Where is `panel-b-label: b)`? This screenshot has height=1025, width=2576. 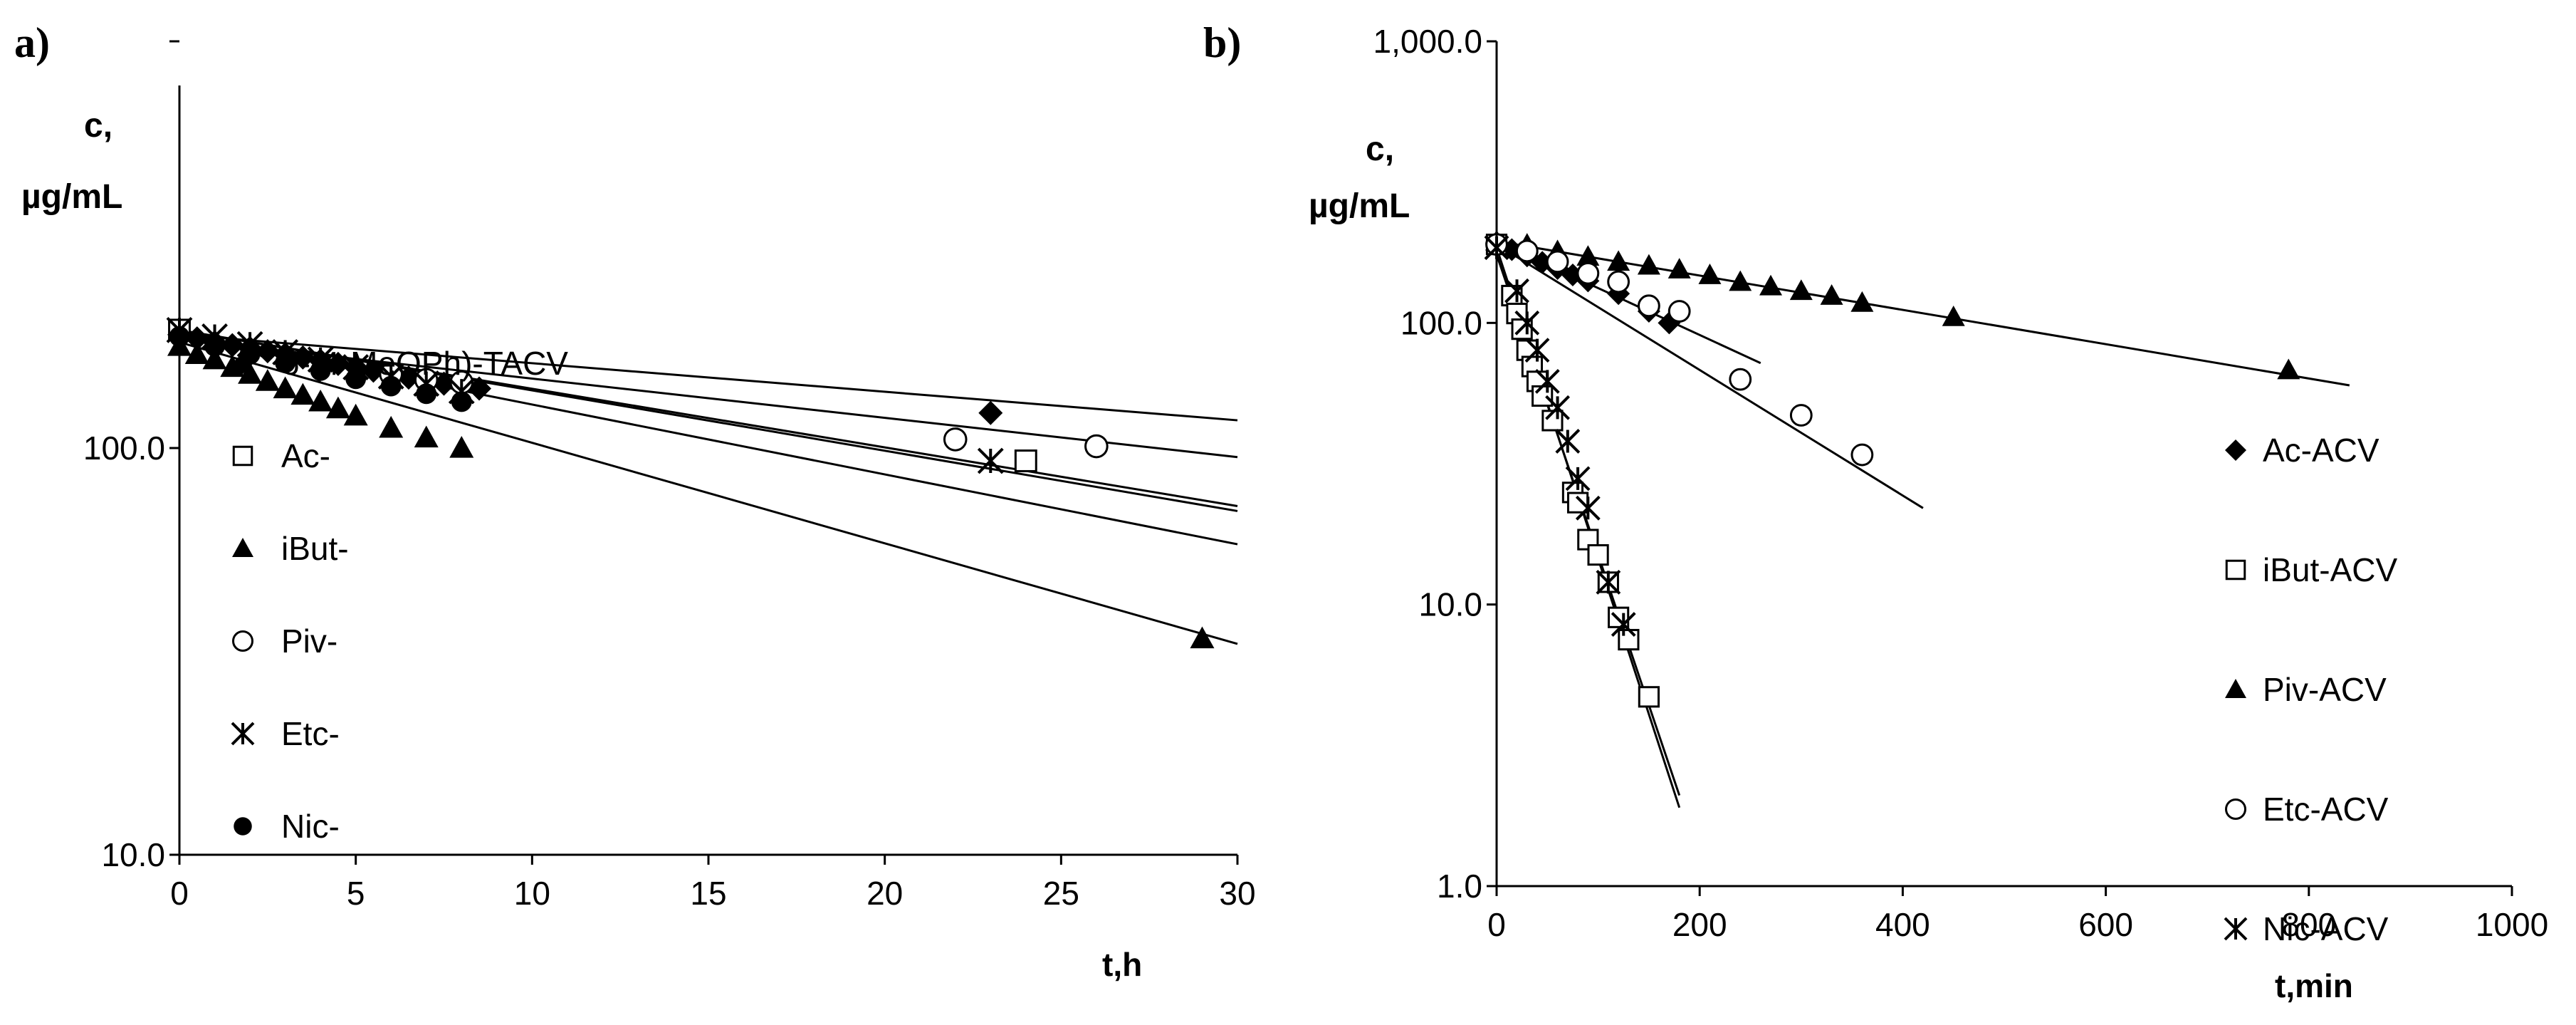
panel-b-label: b) is located at coordinates (1222, 42).